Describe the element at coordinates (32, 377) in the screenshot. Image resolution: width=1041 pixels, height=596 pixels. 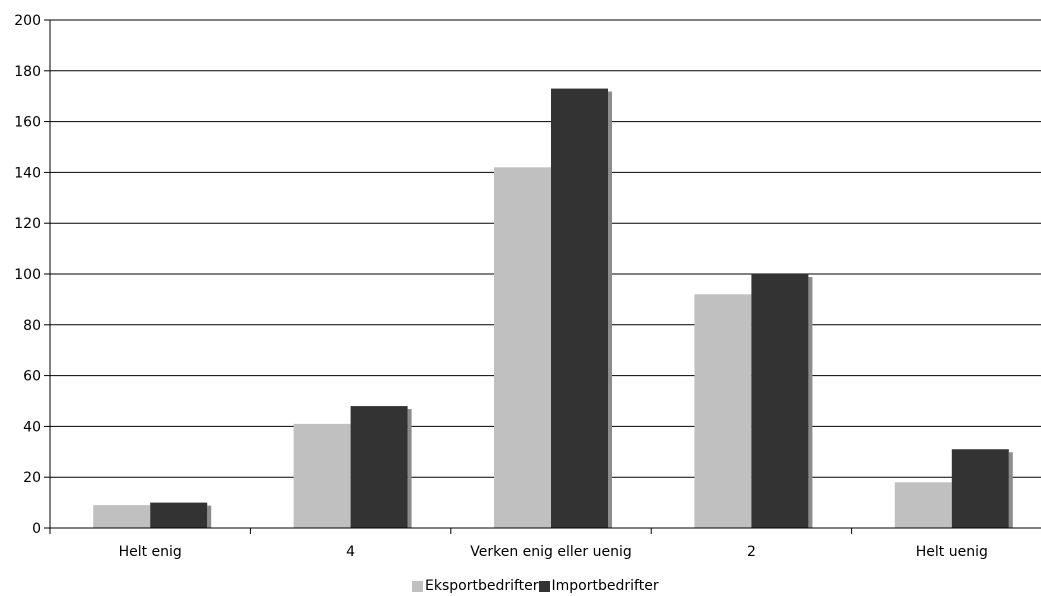
I see `y-tick-label: 60` at that location.